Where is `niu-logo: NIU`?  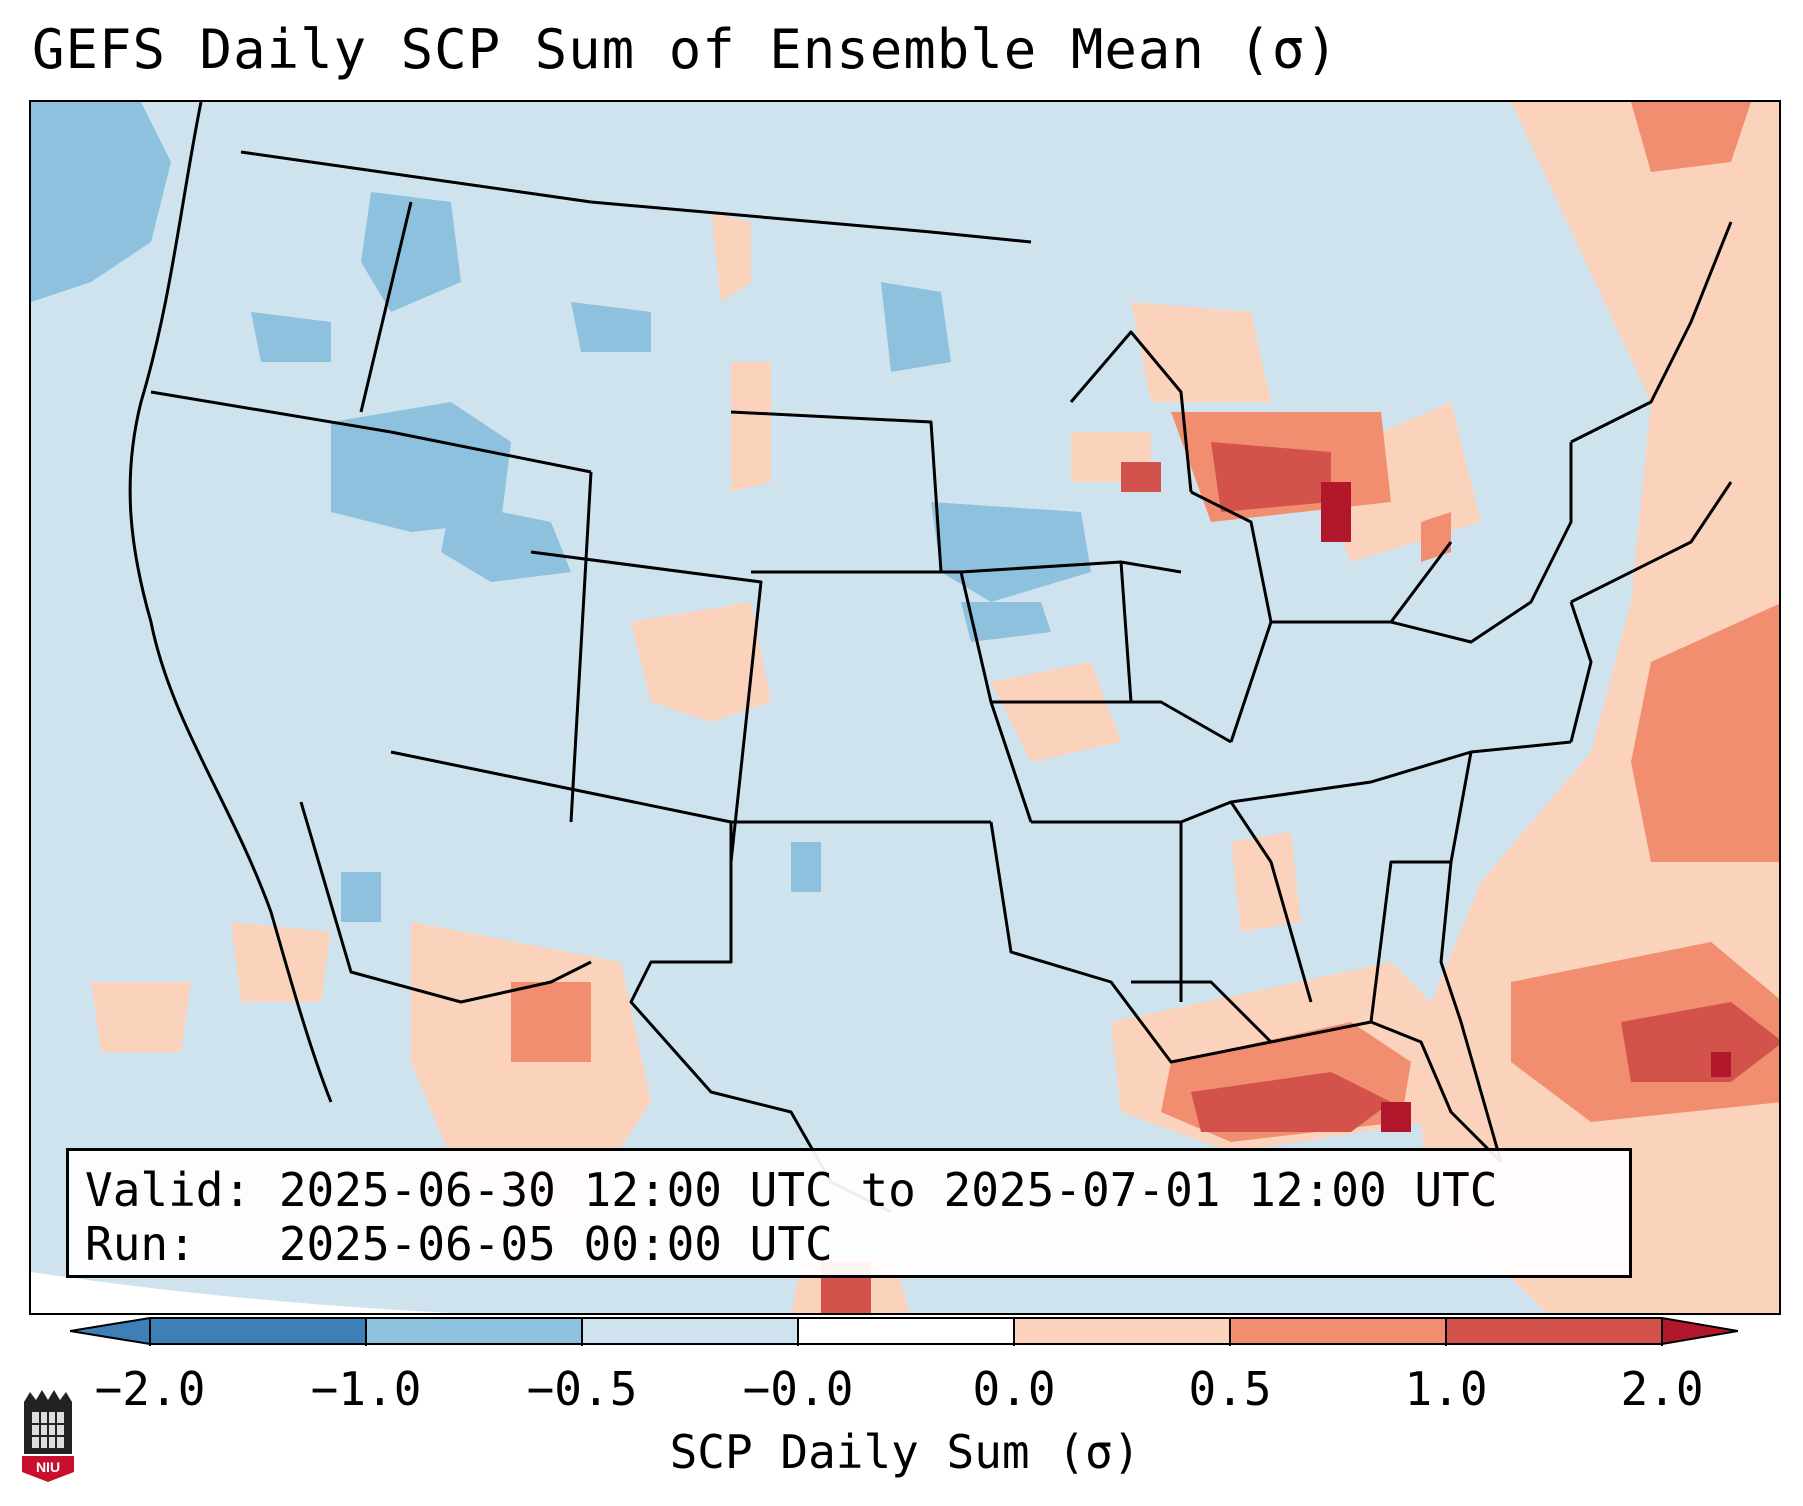
niu-logo: NIU is located at coordinates (48, 1436).